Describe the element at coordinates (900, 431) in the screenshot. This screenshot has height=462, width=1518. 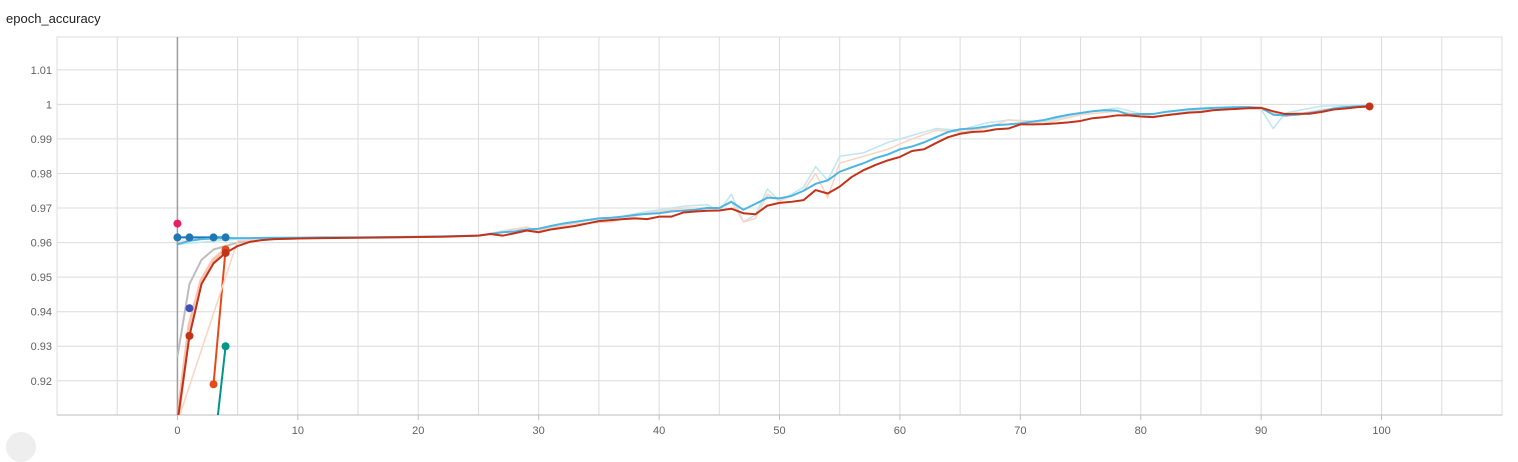
I see `x-tick-label: 60` at that location.